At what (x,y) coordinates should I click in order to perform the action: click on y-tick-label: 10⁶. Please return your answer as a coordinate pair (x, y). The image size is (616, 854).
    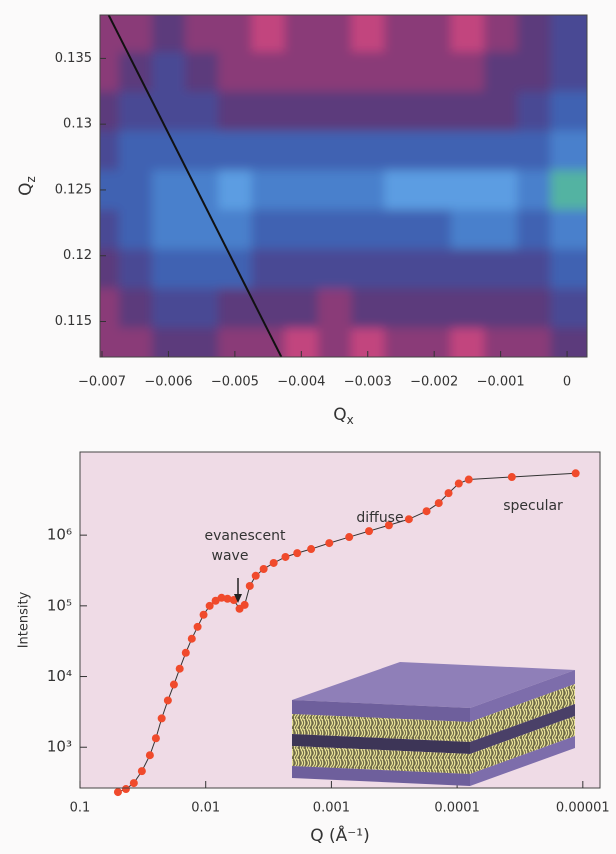
    Looking at the image, I should click on (59, 535).